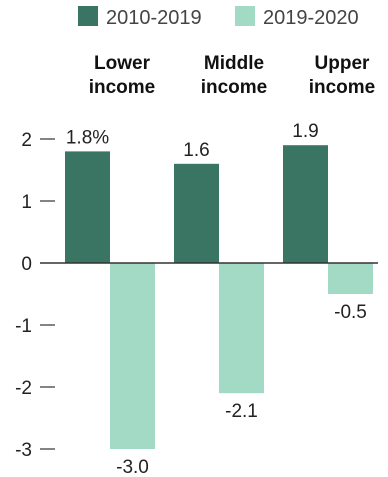 The image size is (388, 477). What do you see at coordinates (26, 140) in the screenshot?
I see `y-tick-label-0: 2` at bounding box center [26, 140].